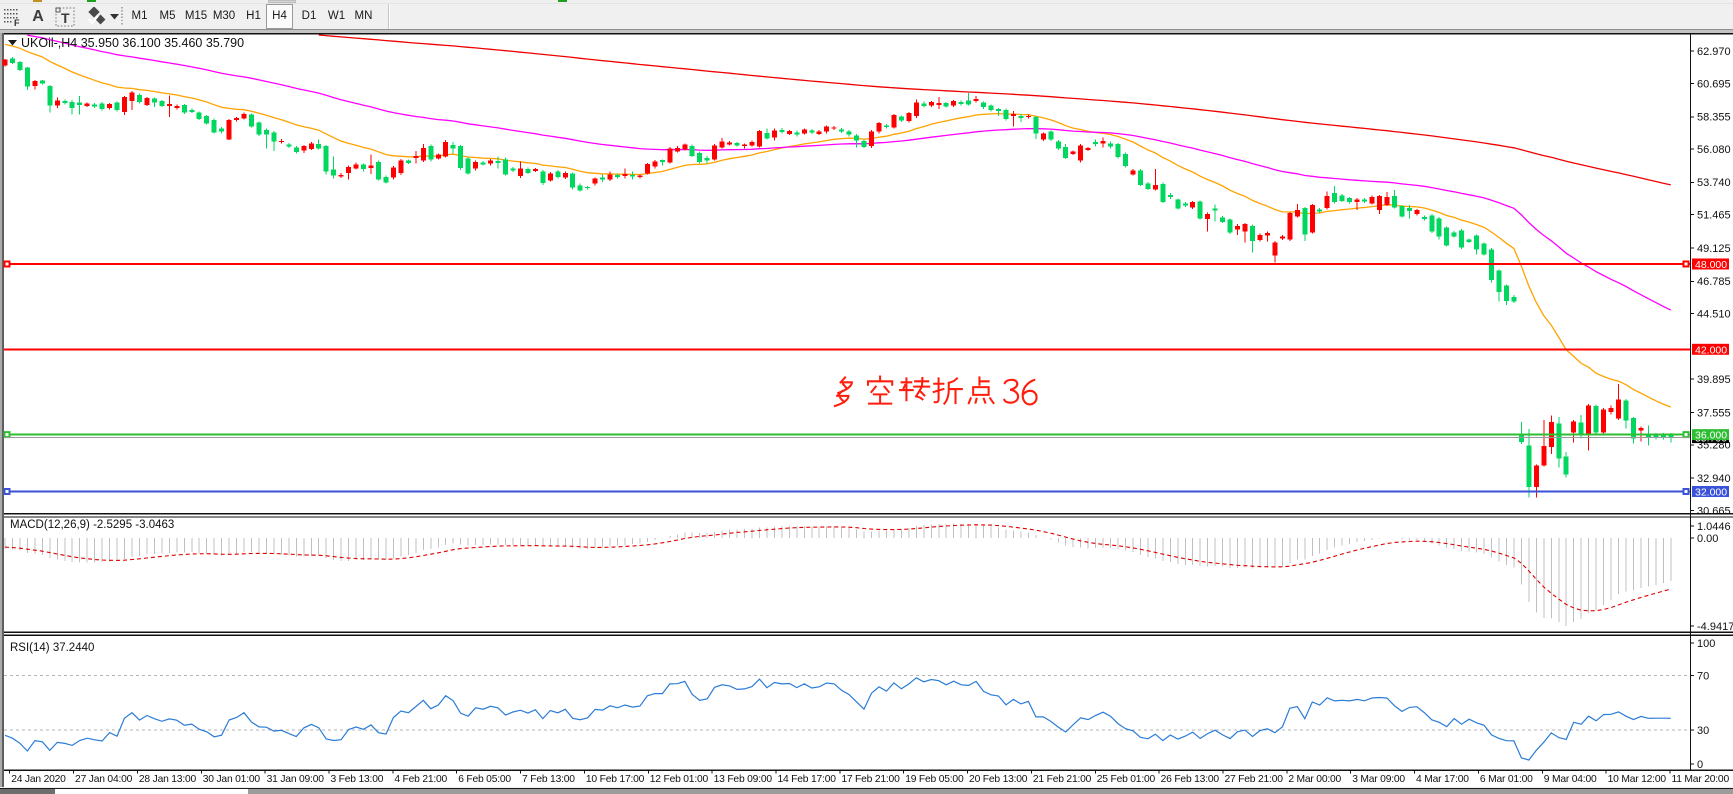 The image size is (1733, 794). Describe the element at coordinates (96, 16) in the screenshot. I see `shapes-tool-icon` at that location.